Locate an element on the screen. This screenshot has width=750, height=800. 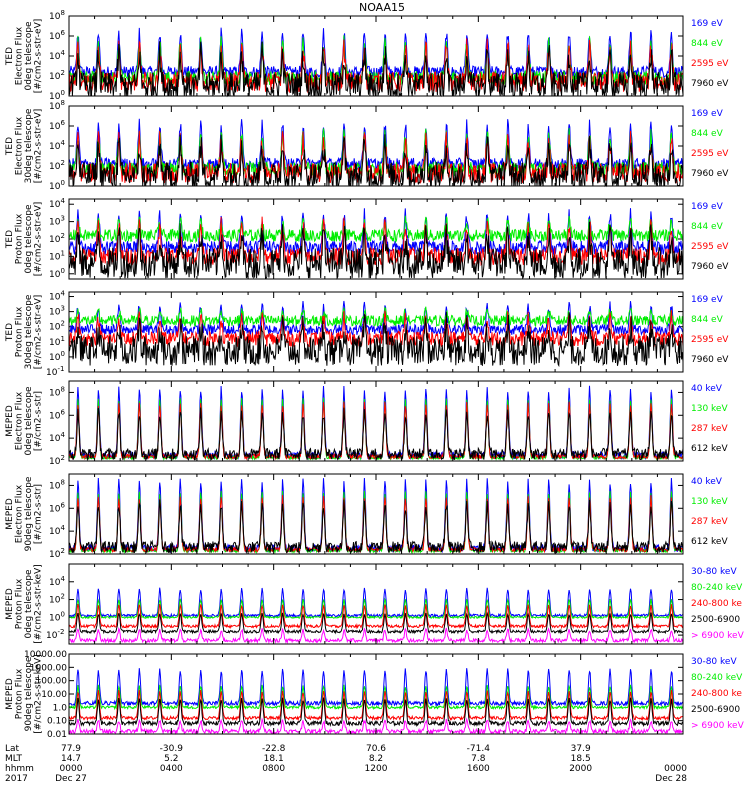
y-tick-label: 10⁻¹ is located at coordinates (55, 371).